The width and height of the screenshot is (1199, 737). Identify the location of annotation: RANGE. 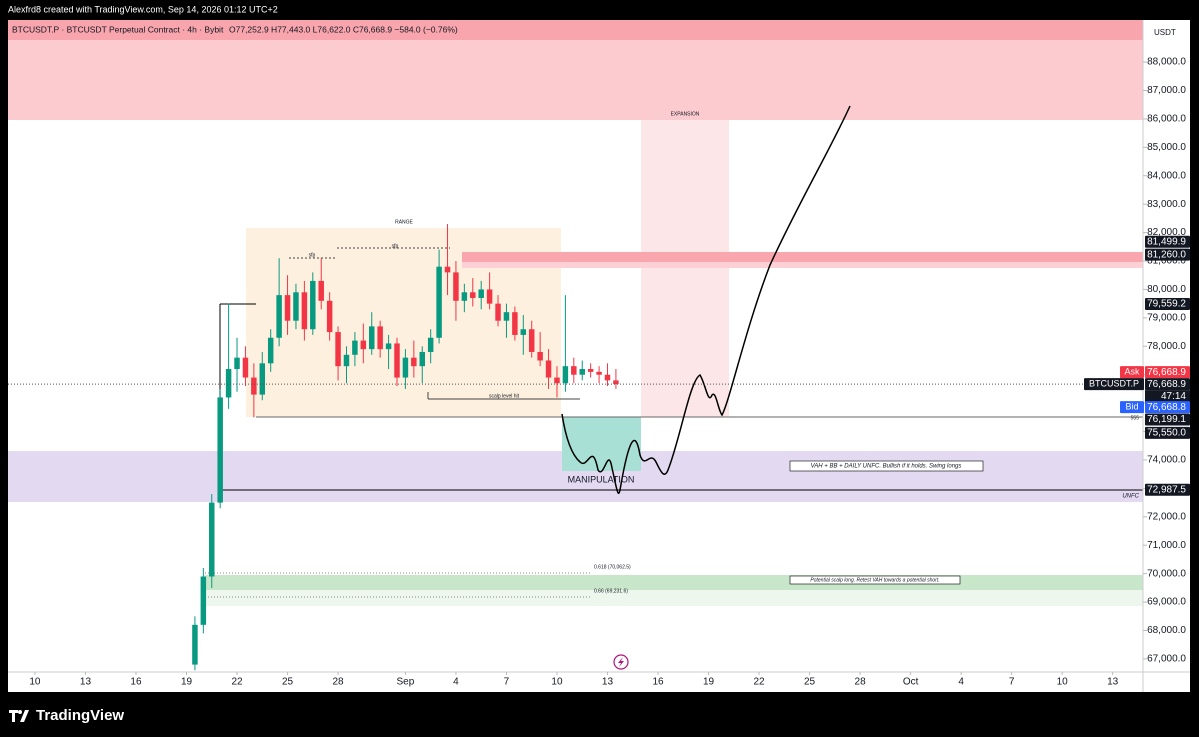
(404, 222).